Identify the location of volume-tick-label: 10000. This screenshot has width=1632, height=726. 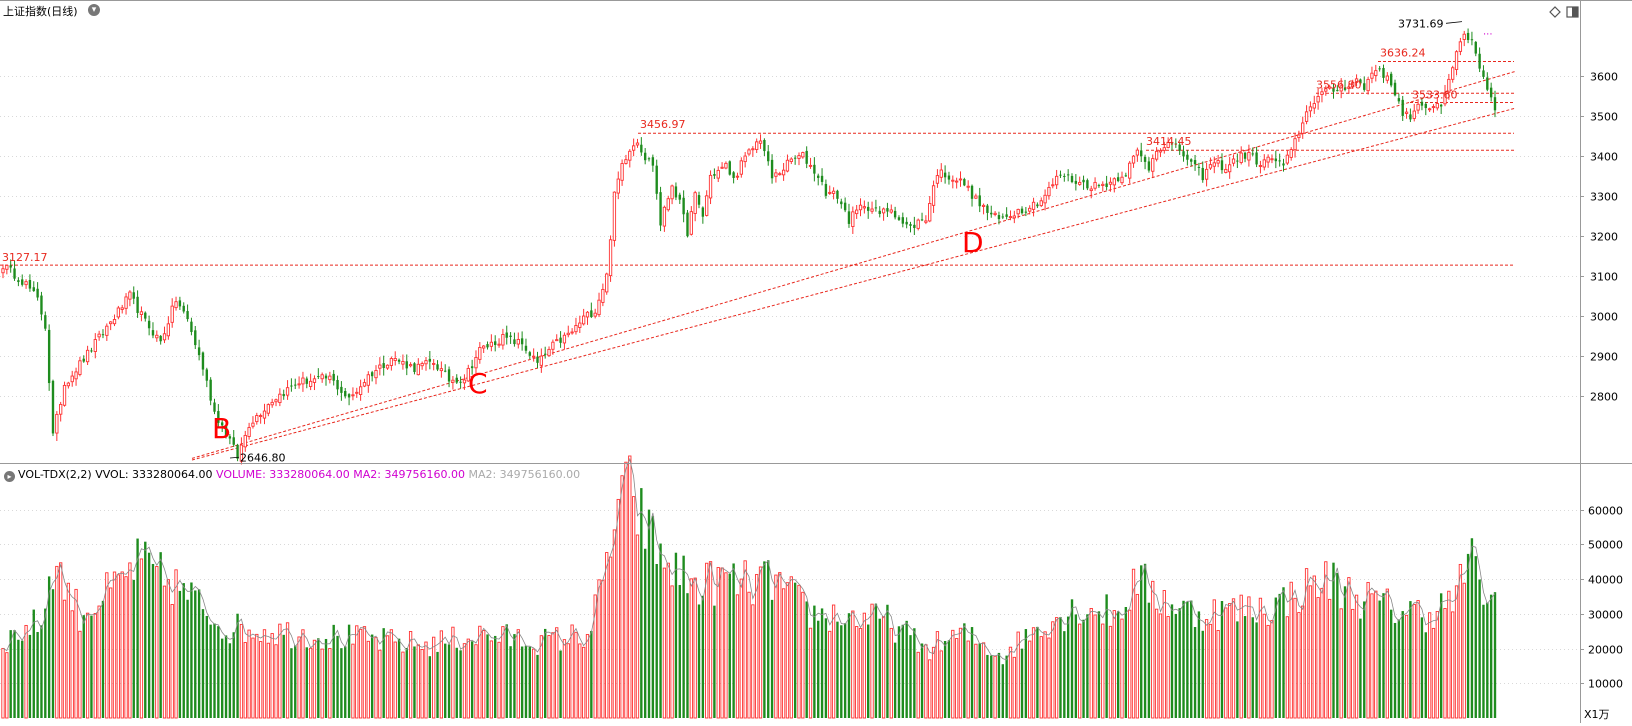
(1605, 684).